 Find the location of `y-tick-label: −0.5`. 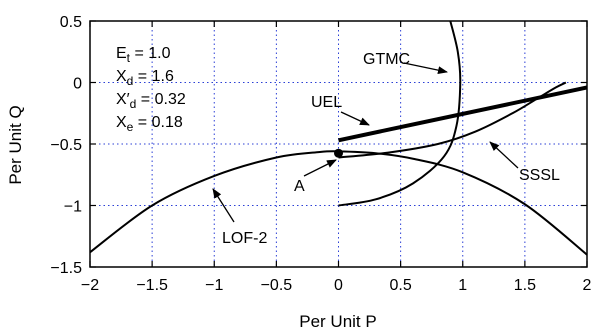

y-tick-label: −0.5 is located at coordinates (66, 145).